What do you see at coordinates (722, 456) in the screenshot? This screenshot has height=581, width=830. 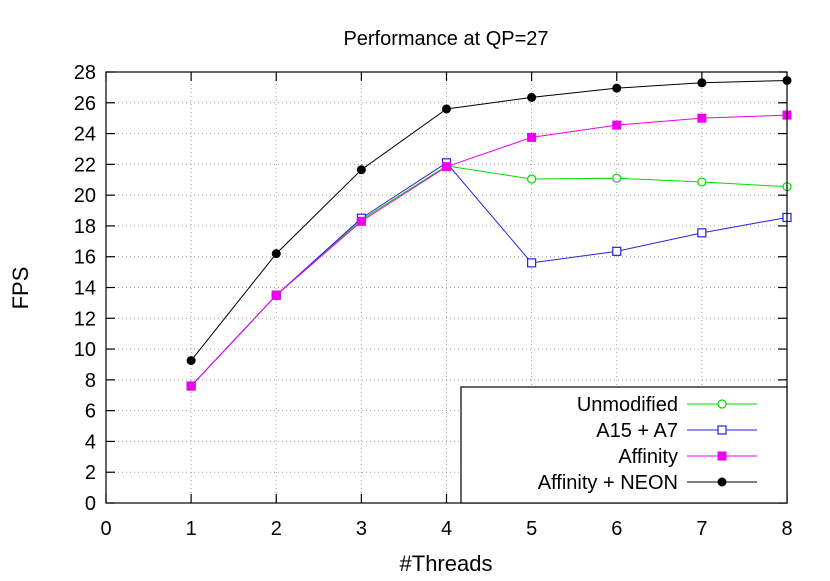 I see `legend-marker-affinity` at bounding box center [722, 456].